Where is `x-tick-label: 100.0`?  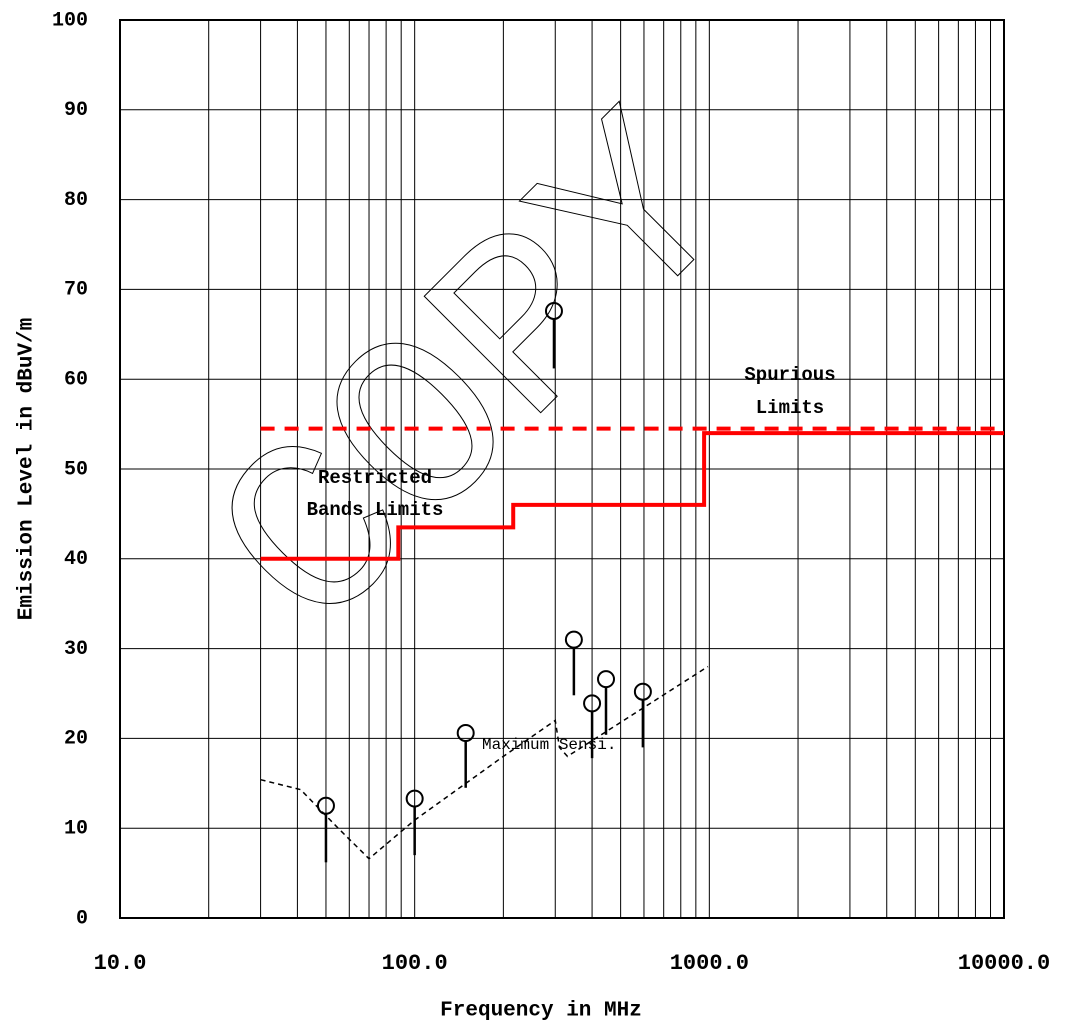 x-tick-label: 100.0 is located at coordinates (415, 963).